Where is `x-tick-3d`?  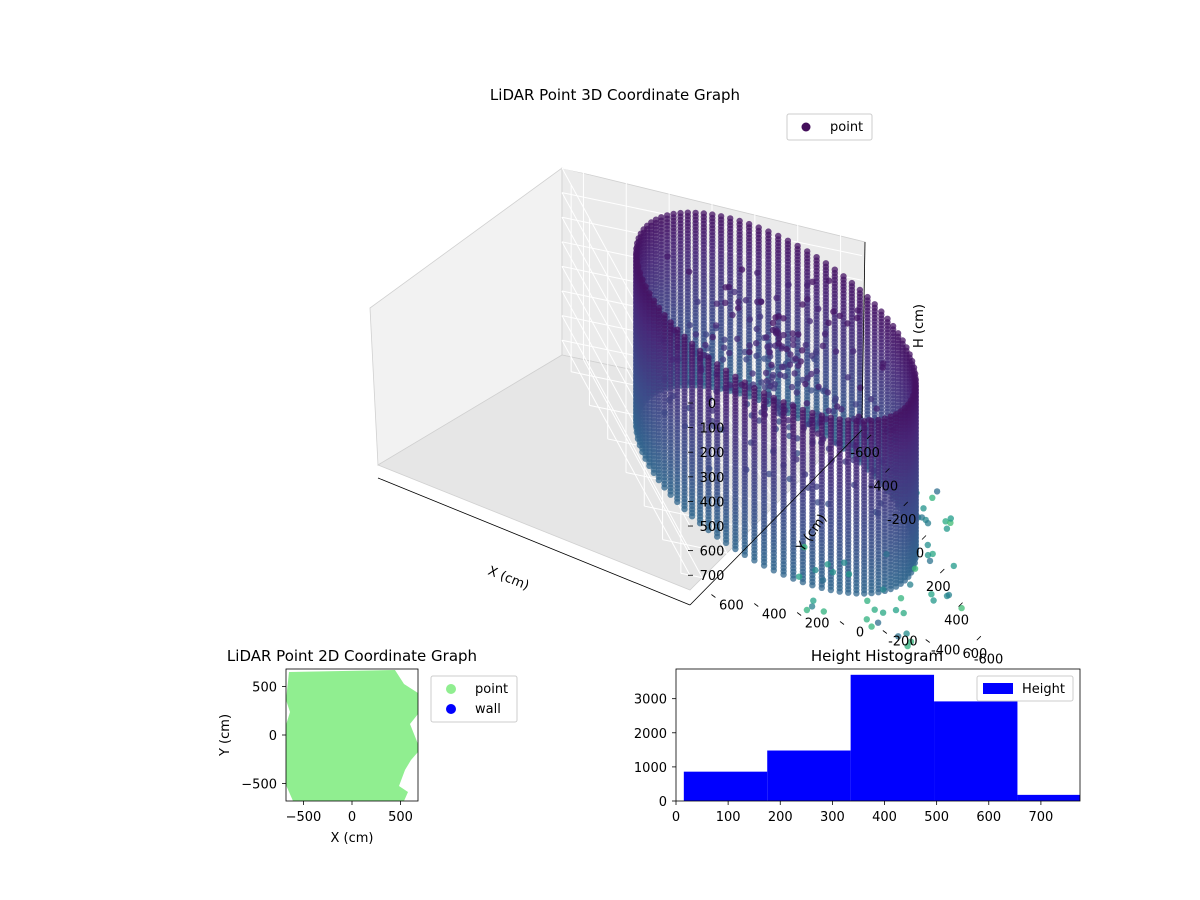 x-tick-3d is located at coordinates (924, 537).